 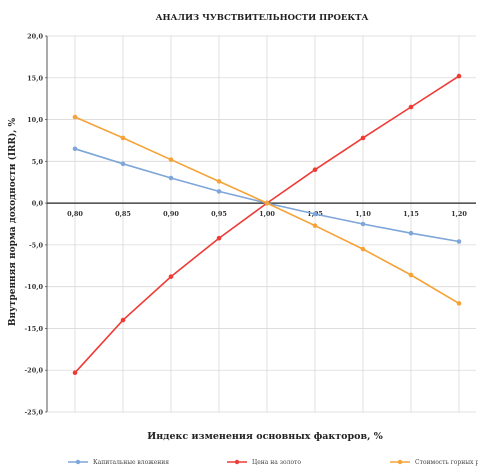 I want to click on chart-title: АНАЛИЗ ЧУВСТВИТЕЛЬНОСТИ ПРОЕКТА, so click(x=262, y=18).